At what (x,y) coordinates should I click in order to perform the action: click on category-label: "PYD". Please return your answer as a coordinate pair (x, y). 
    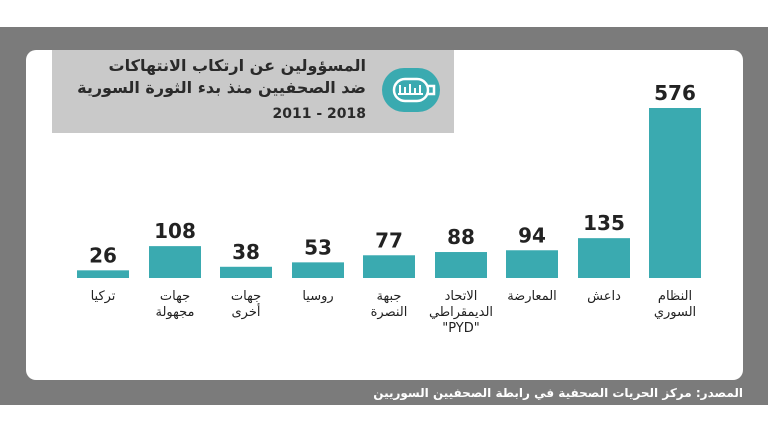
    Looking at the image, I should click on (460, 328).